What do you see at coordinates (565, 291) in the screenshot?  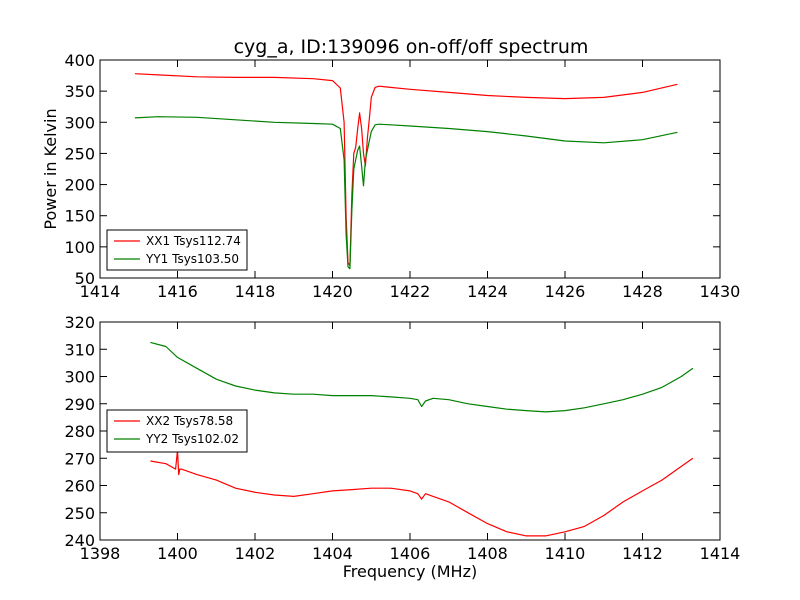 I see `top-x-tick-label: 1426` at bounding box center [565, 291].